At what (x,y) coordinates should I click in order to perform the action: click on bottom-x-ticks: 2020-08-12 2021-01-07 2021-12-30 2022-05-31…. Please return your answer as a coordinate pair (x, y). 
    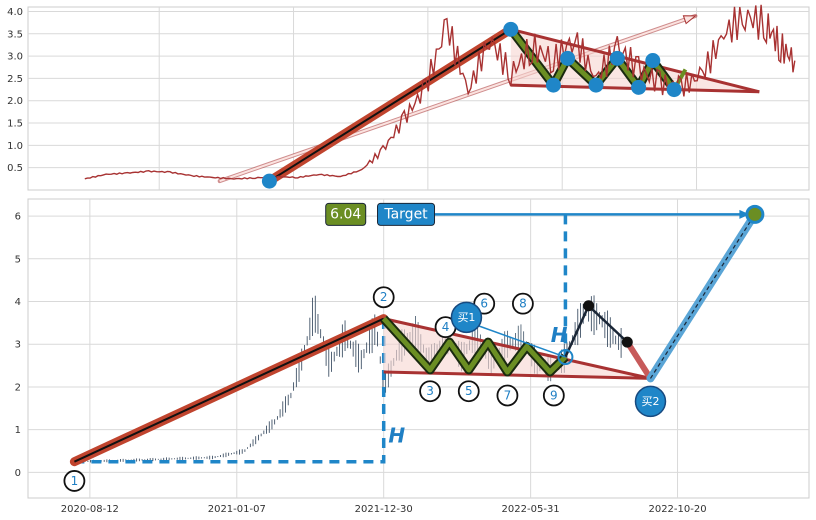
    Looking at the image, I should click on (384, 509).